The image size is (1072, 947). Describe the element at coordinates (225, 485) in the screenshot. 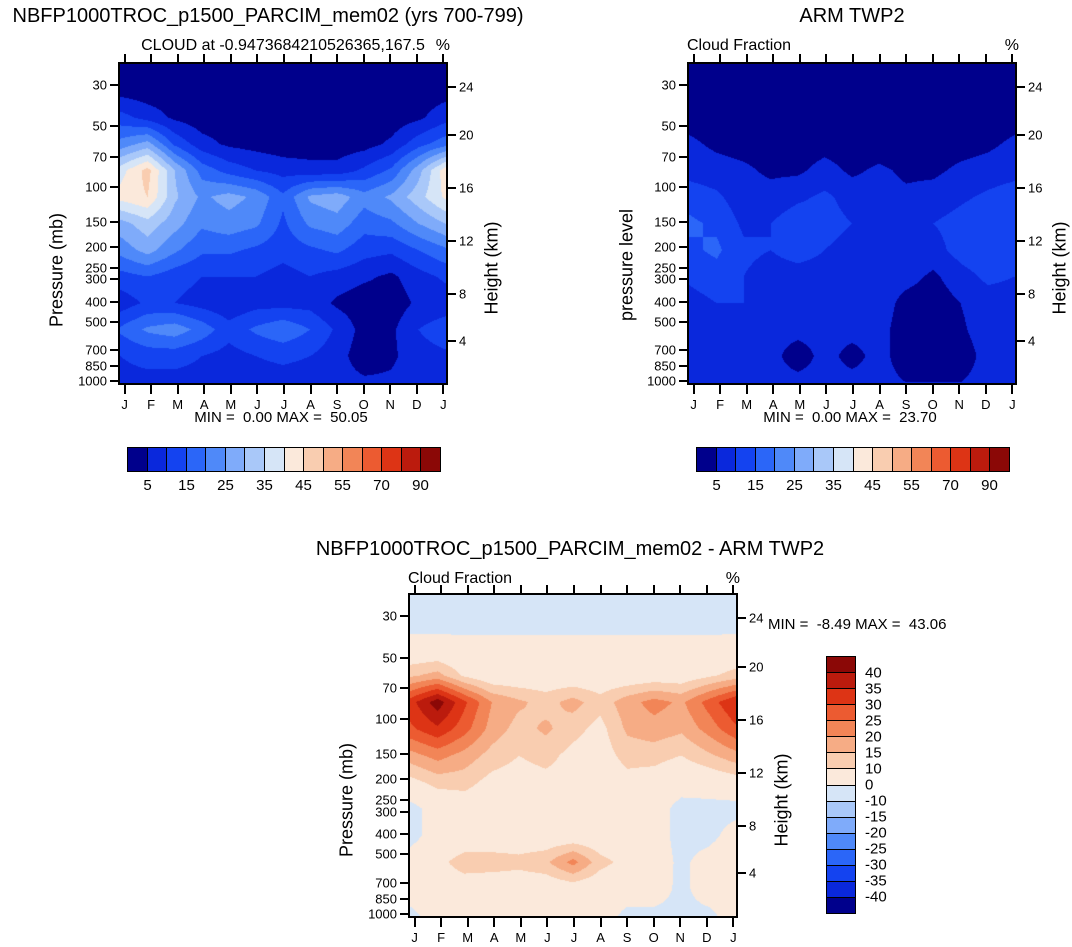

I see `colorbar-tick-label: 25` at that location.